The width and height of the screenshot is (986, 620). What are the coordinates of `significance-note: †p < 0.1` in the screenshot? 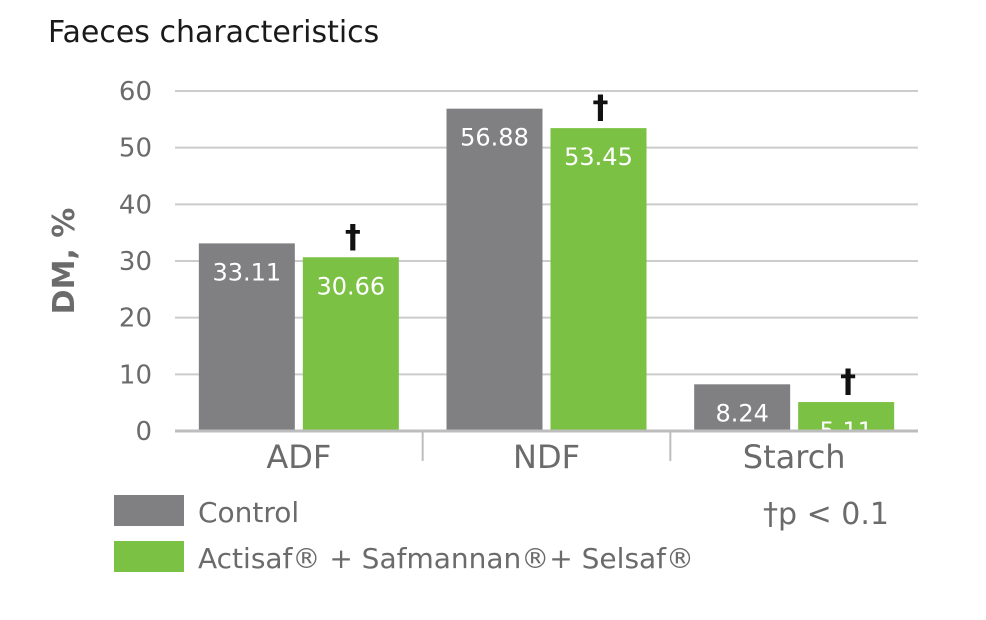 It's located at (826, 514).